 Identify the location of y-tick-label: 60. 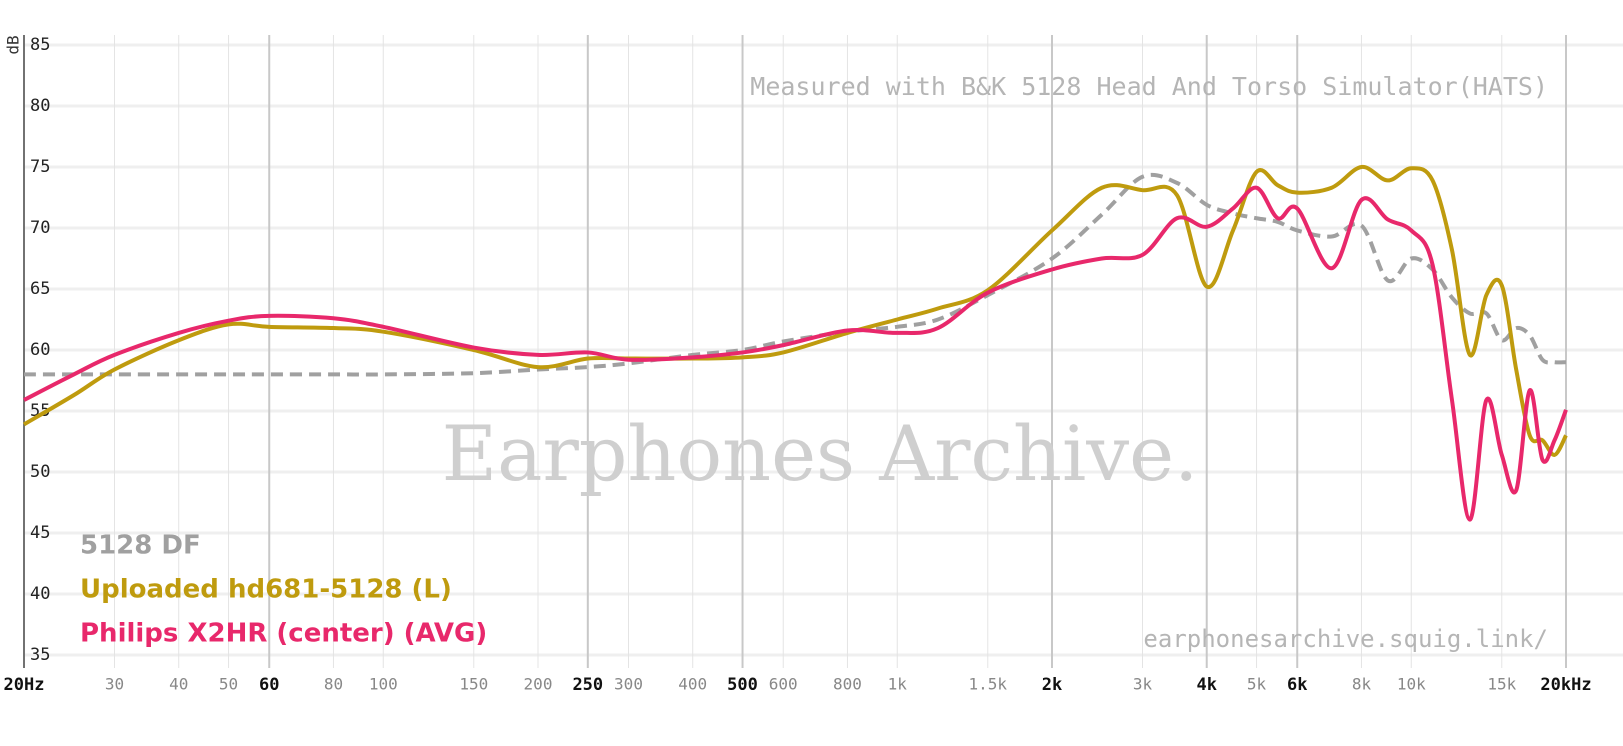
(40, 350).